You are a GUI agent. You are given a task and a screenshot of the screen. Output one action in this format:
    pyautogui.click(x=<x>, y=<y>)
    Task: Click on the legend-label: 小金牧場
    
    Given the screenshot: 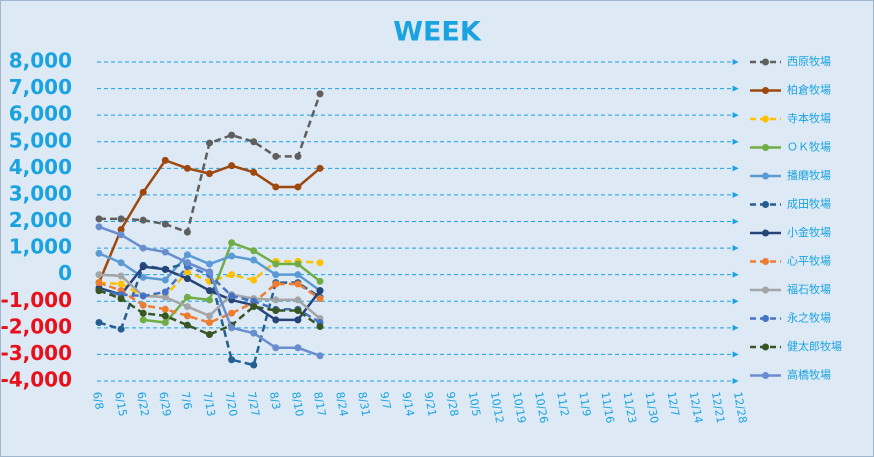 What is the action you would take?
    pyautogui.click(x=809, y=232)
    